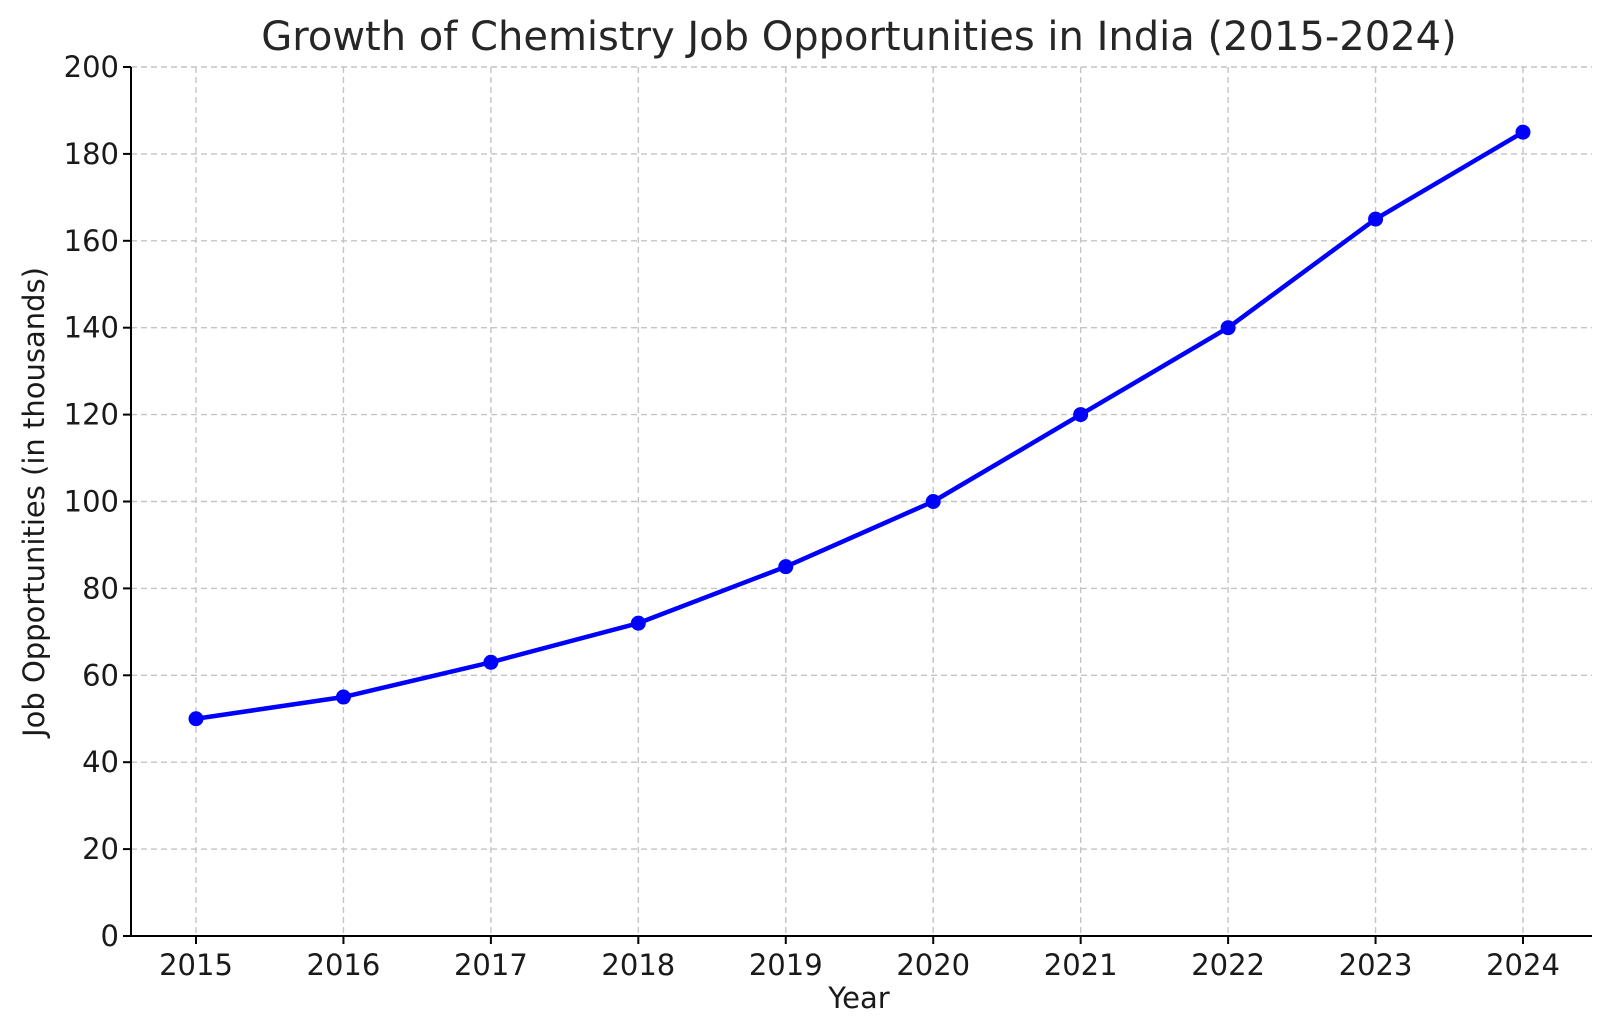  I want to click on y-tick-label: 200, so click(91, 67).